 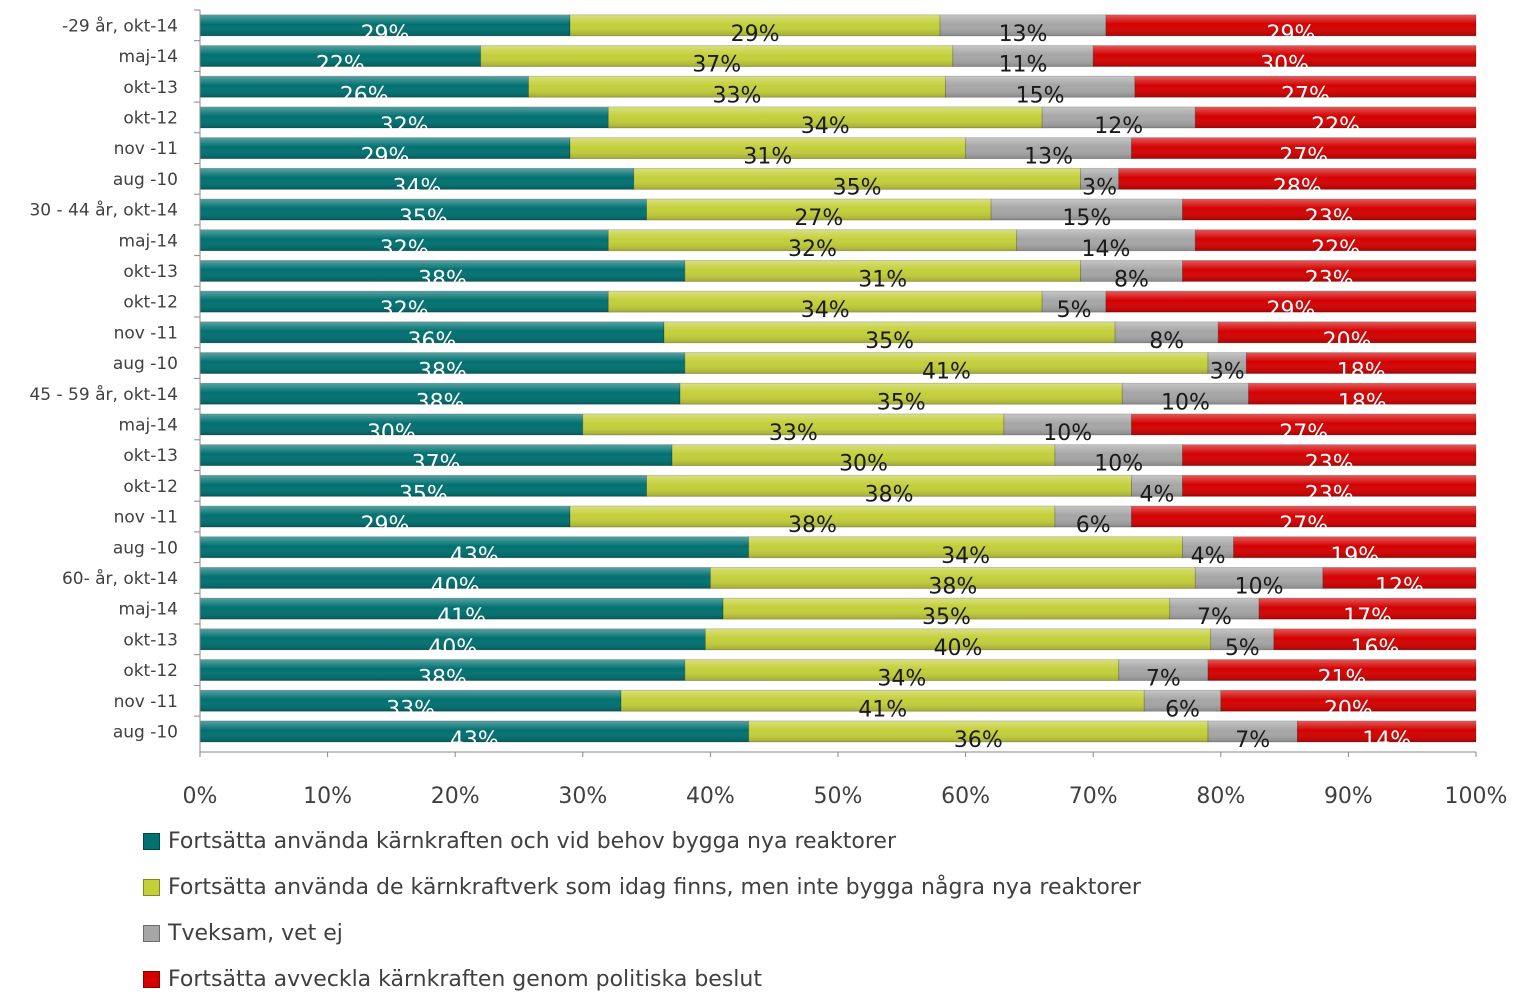 What do you see at coordinates (327, 796) in the screenshot?
I see `x-tick-label: 10%` at bounding box center [327, 796].